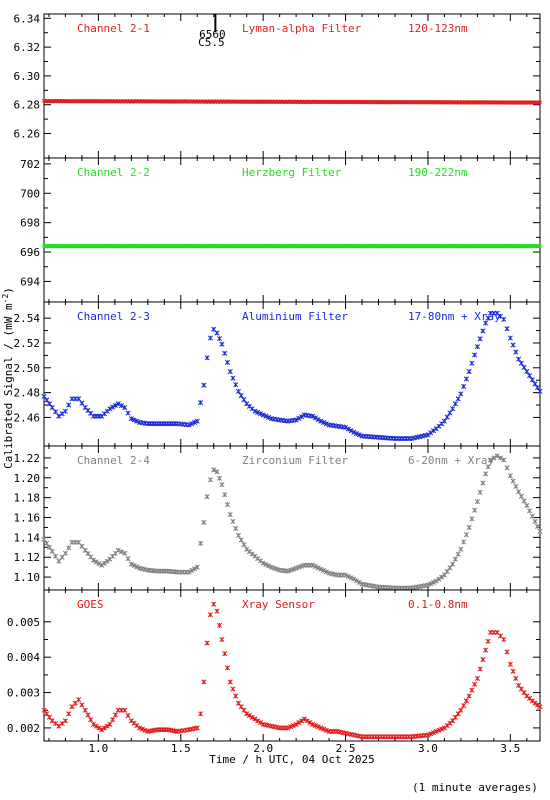 The image size is (550, 800). I want to click on ytick-label: 0.003, so click(23, 693).